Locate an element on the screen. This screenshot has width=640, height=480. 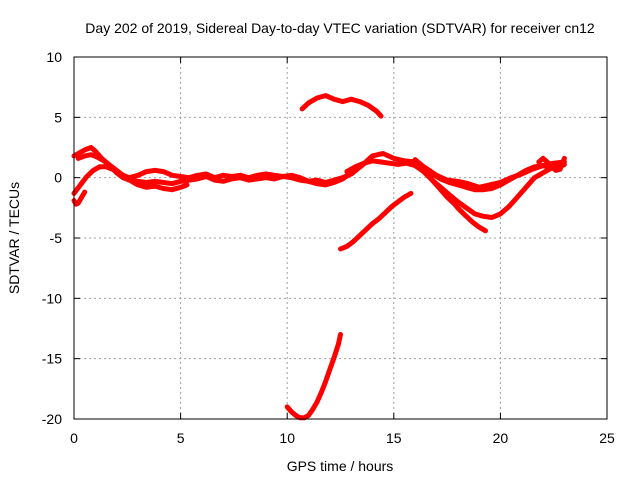
y-tick-label: -10 is located at coordinates (52, 298).